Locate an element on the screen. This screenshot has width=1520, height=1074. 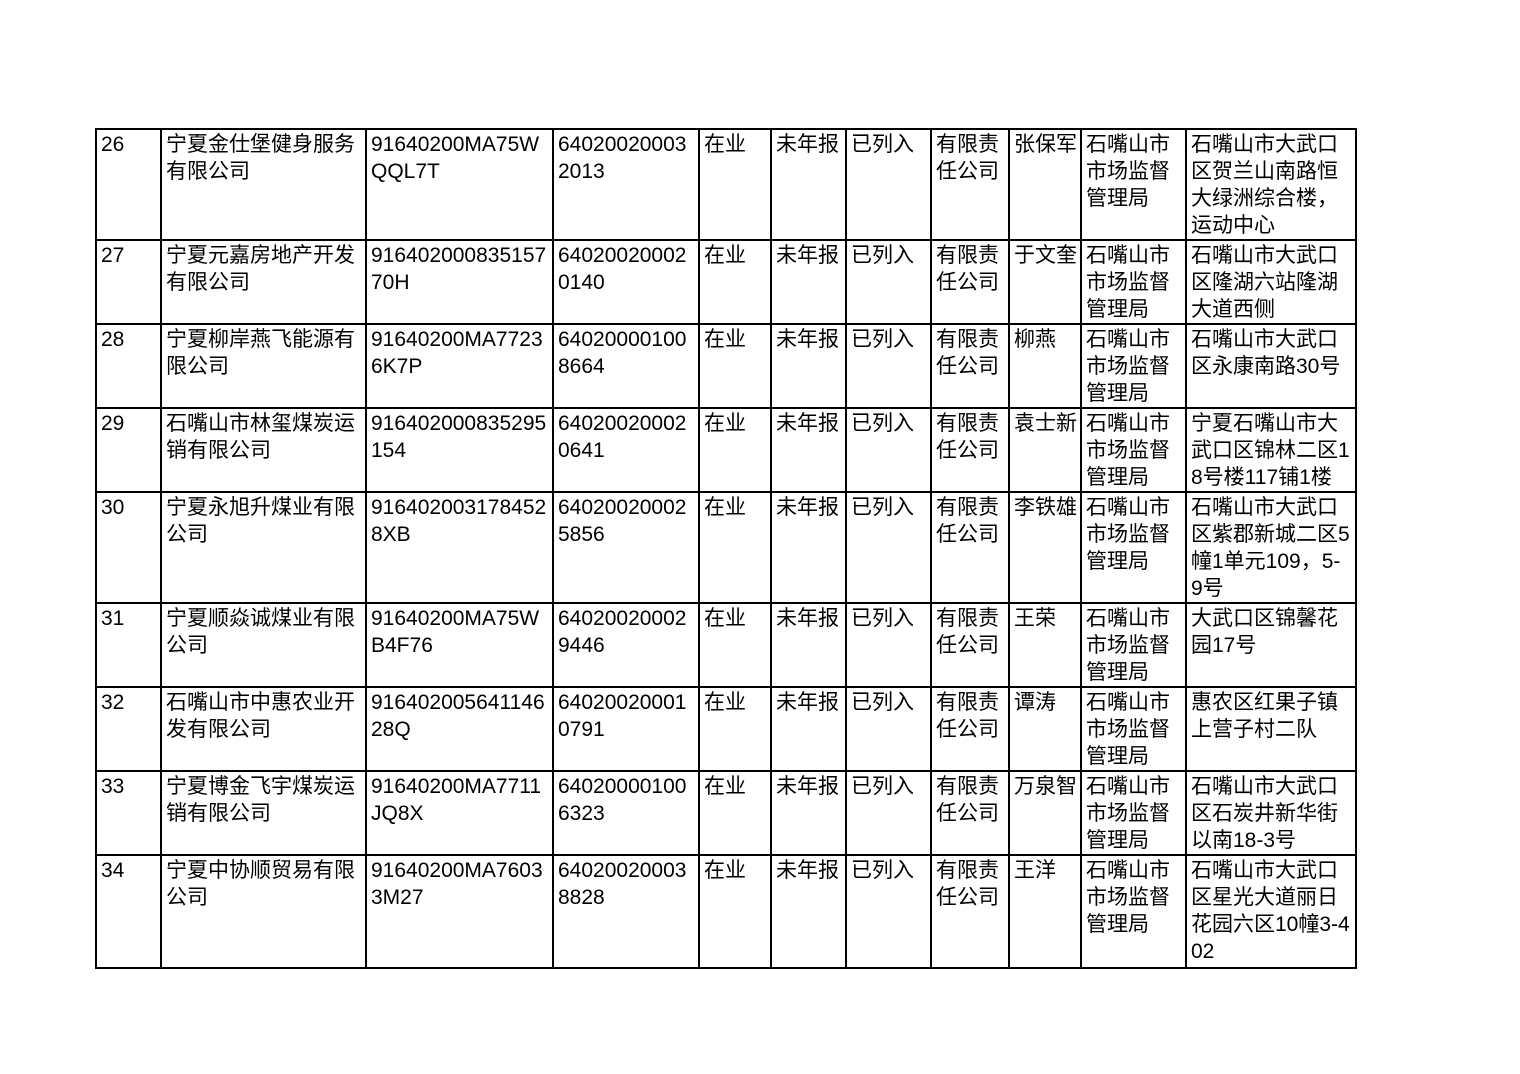
cell-address: 石嘴山市大武口区星光大道丽日花园六区10幢3-402 is located at coordinates (1271, 911).